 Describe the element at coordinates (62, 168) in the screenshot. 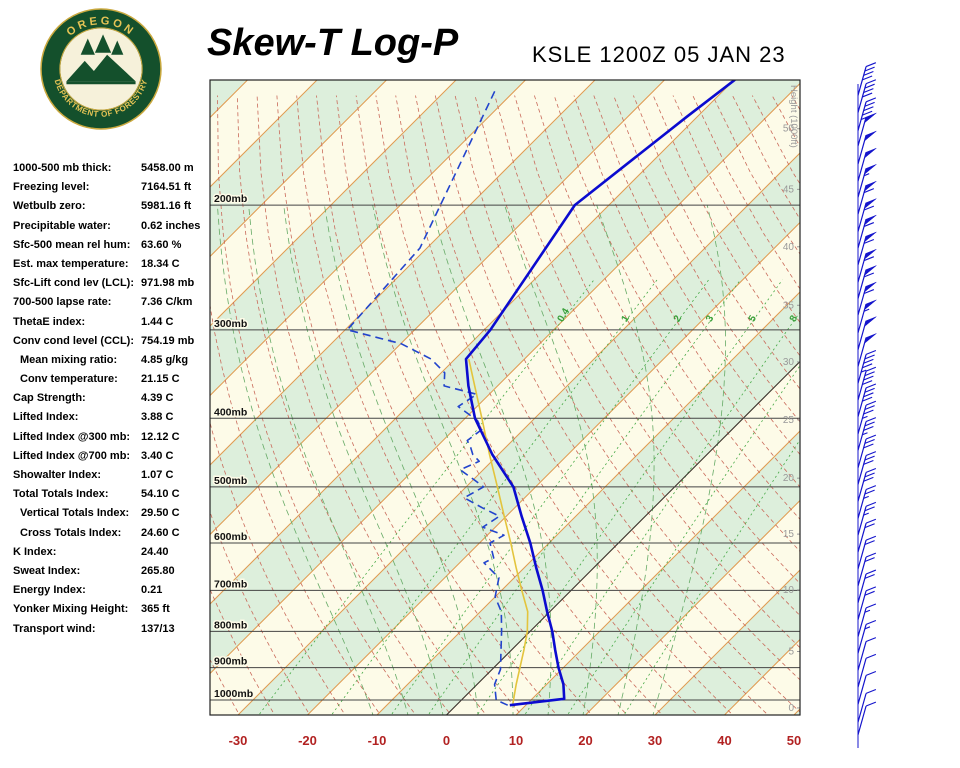

I see `stat-label: 1000-500 mb thick:` at that location.